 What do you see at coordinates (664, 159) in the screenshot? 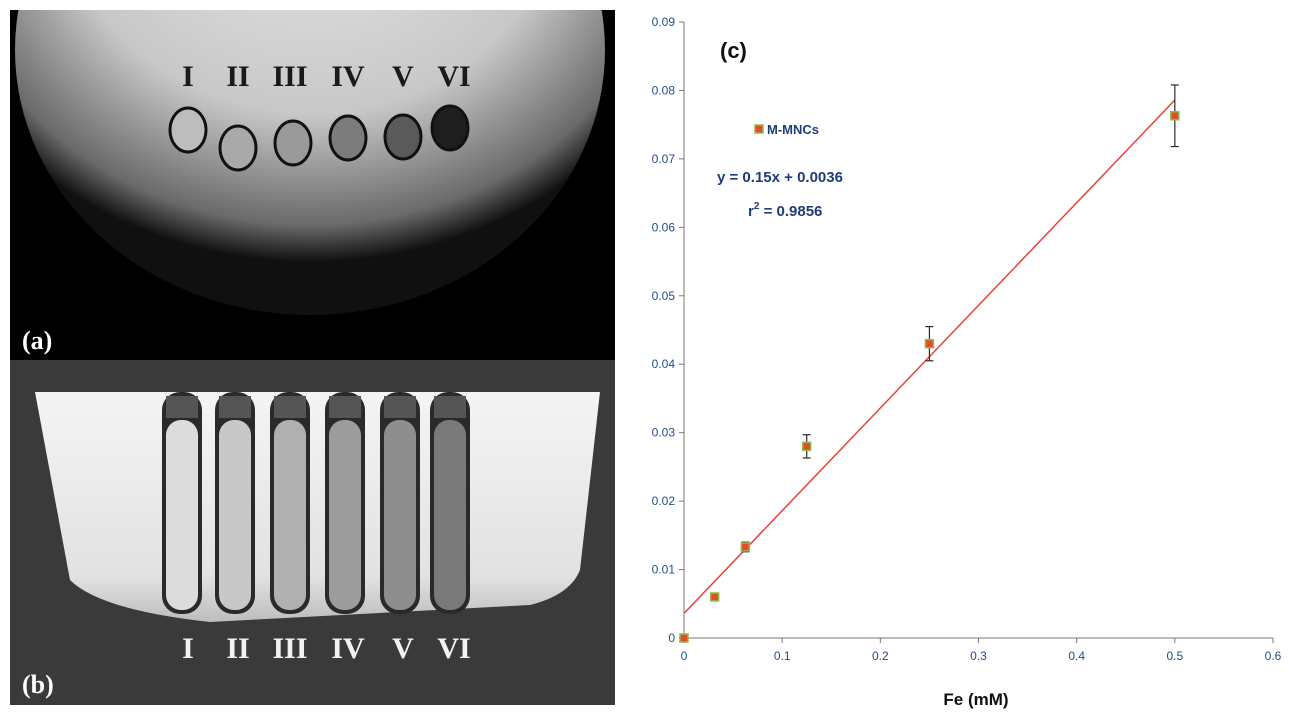
I see `y-tick-label: 0.07` at bounding box center [664, 159].